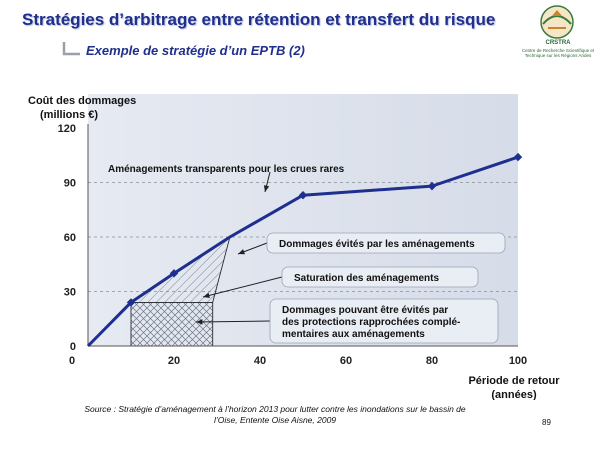 Image resolution: width=600 pixels, height=450 pixels. Describe the element at coordinates (72, 361) in the screenshot. I see `x-tick-label-0: 0` at that location.